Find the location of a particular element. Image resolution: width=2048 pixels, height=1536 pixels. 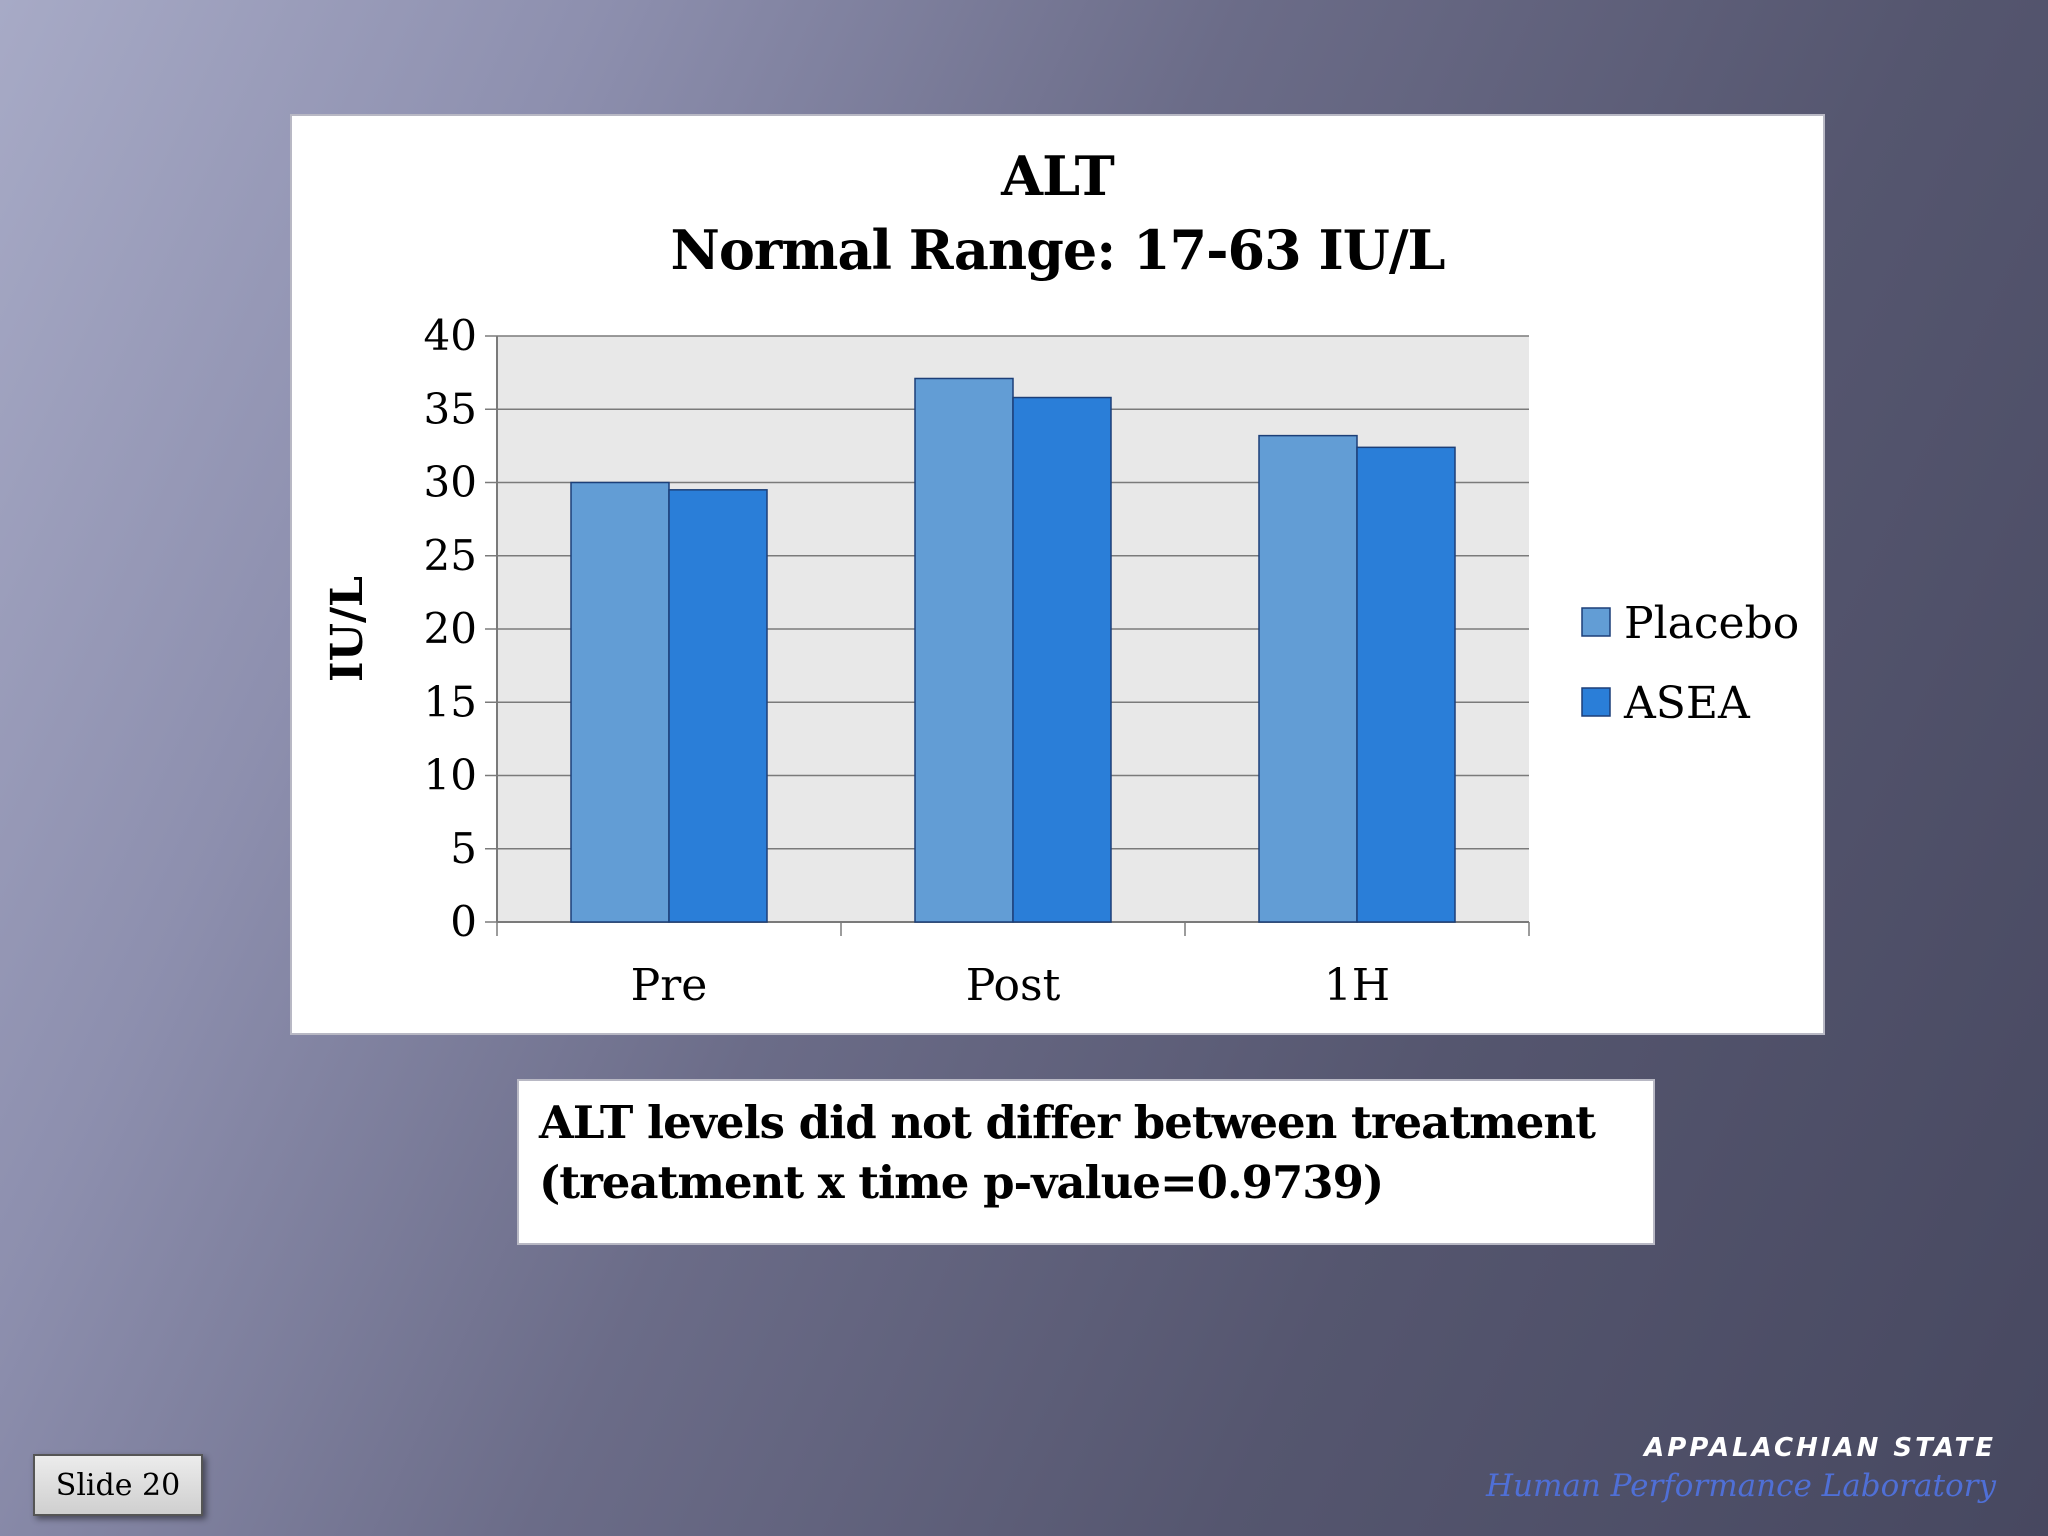

legend-swatch-placebo is located at coordinates (1596, 622).